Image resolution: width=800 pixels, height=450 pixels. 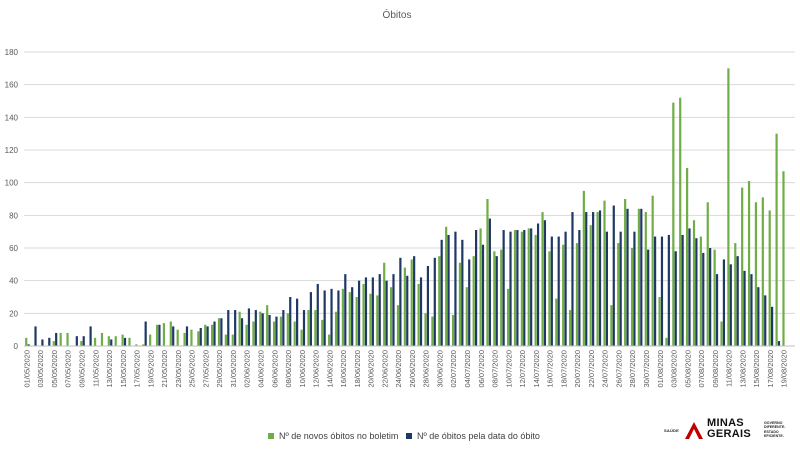 I want to click on x-tick-label: 01/08/2020, so click(x=660, y=369).